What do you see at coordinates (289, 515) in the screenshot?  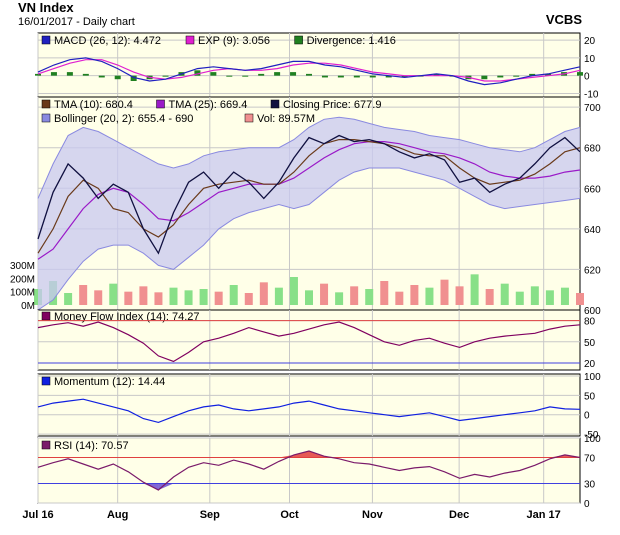 I see `x-axis-label: Oct` at bounding box center [289, 515].